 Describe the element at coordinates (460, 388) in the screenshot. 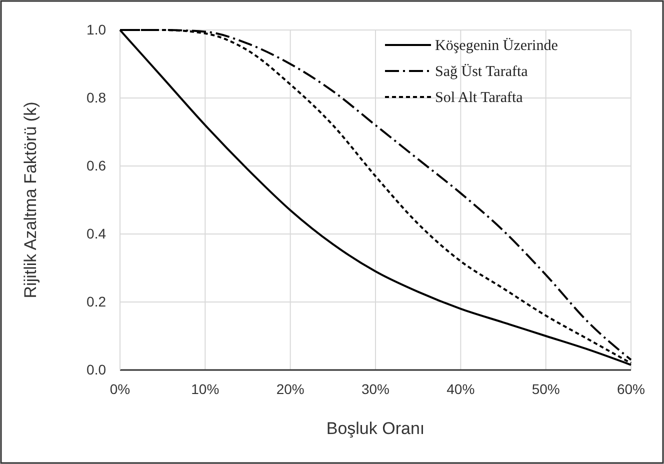

I see `x-tick-label: 40%` at that location.